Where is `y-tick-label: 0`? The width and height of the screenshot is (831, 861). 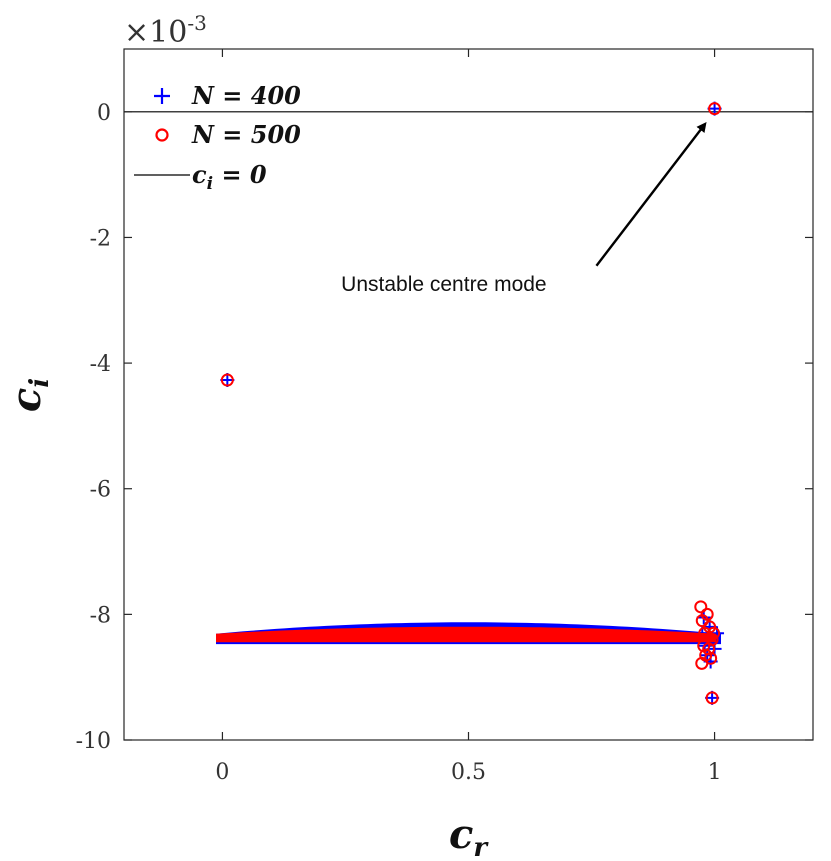 y-tick-label: 0 is located at coordinates (104, 113).